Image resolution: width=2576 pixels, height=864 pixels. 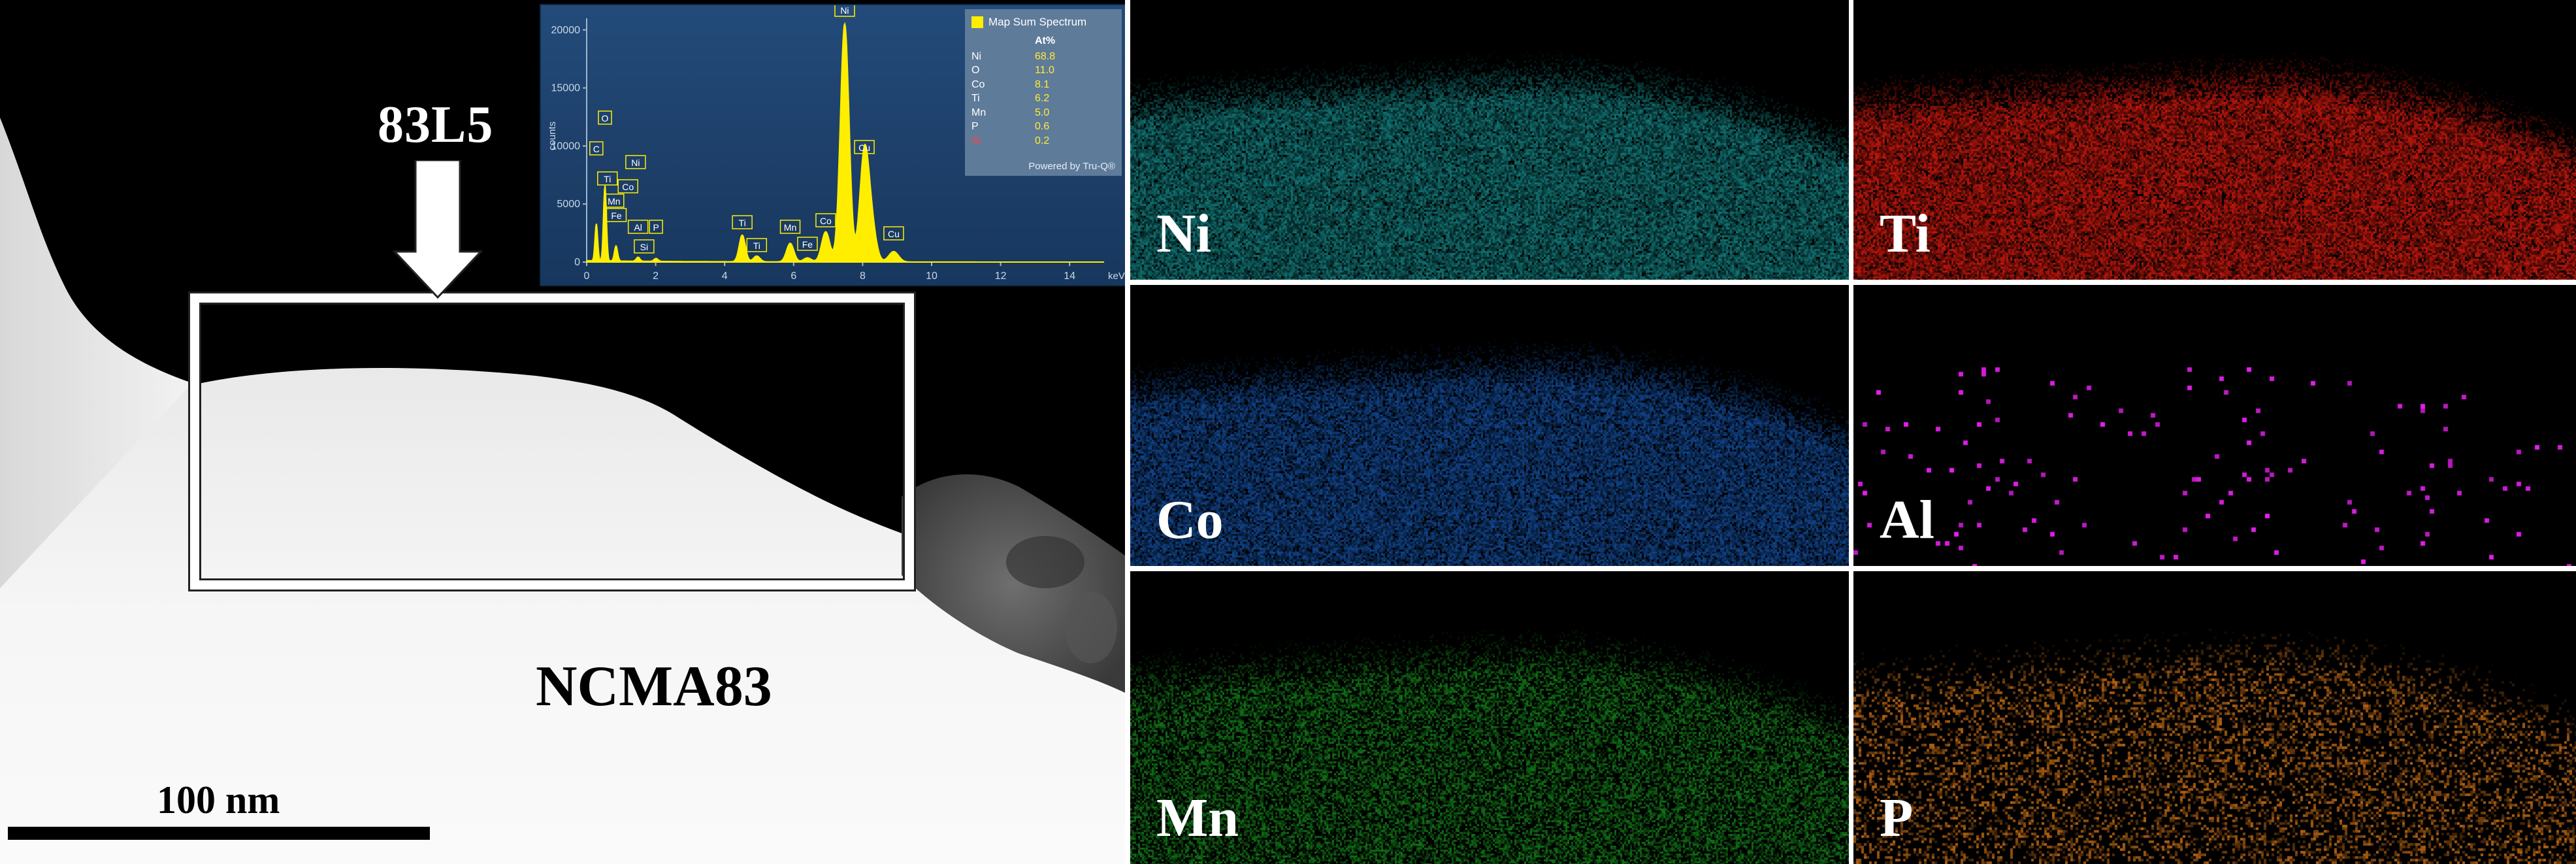 What do you see at coordinates (1045, 40) in the screenshot?
I see `legend-at-percent-header: At%` at bounding box center [1045, 40].